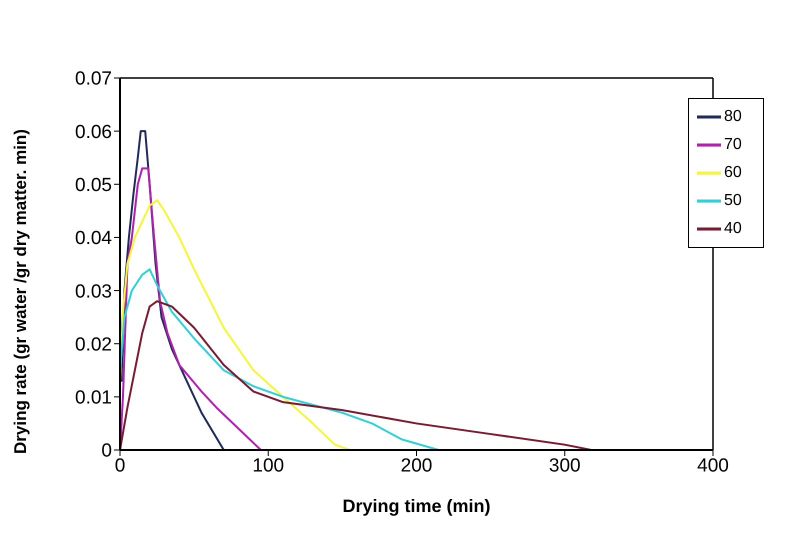 Image resolution: width=802 pixels, height=538 pixels. What do you see at coordinates (93, 398) in the screenshot?
I see `y-tick-label: 0.01` at bounding box center [93, 398].